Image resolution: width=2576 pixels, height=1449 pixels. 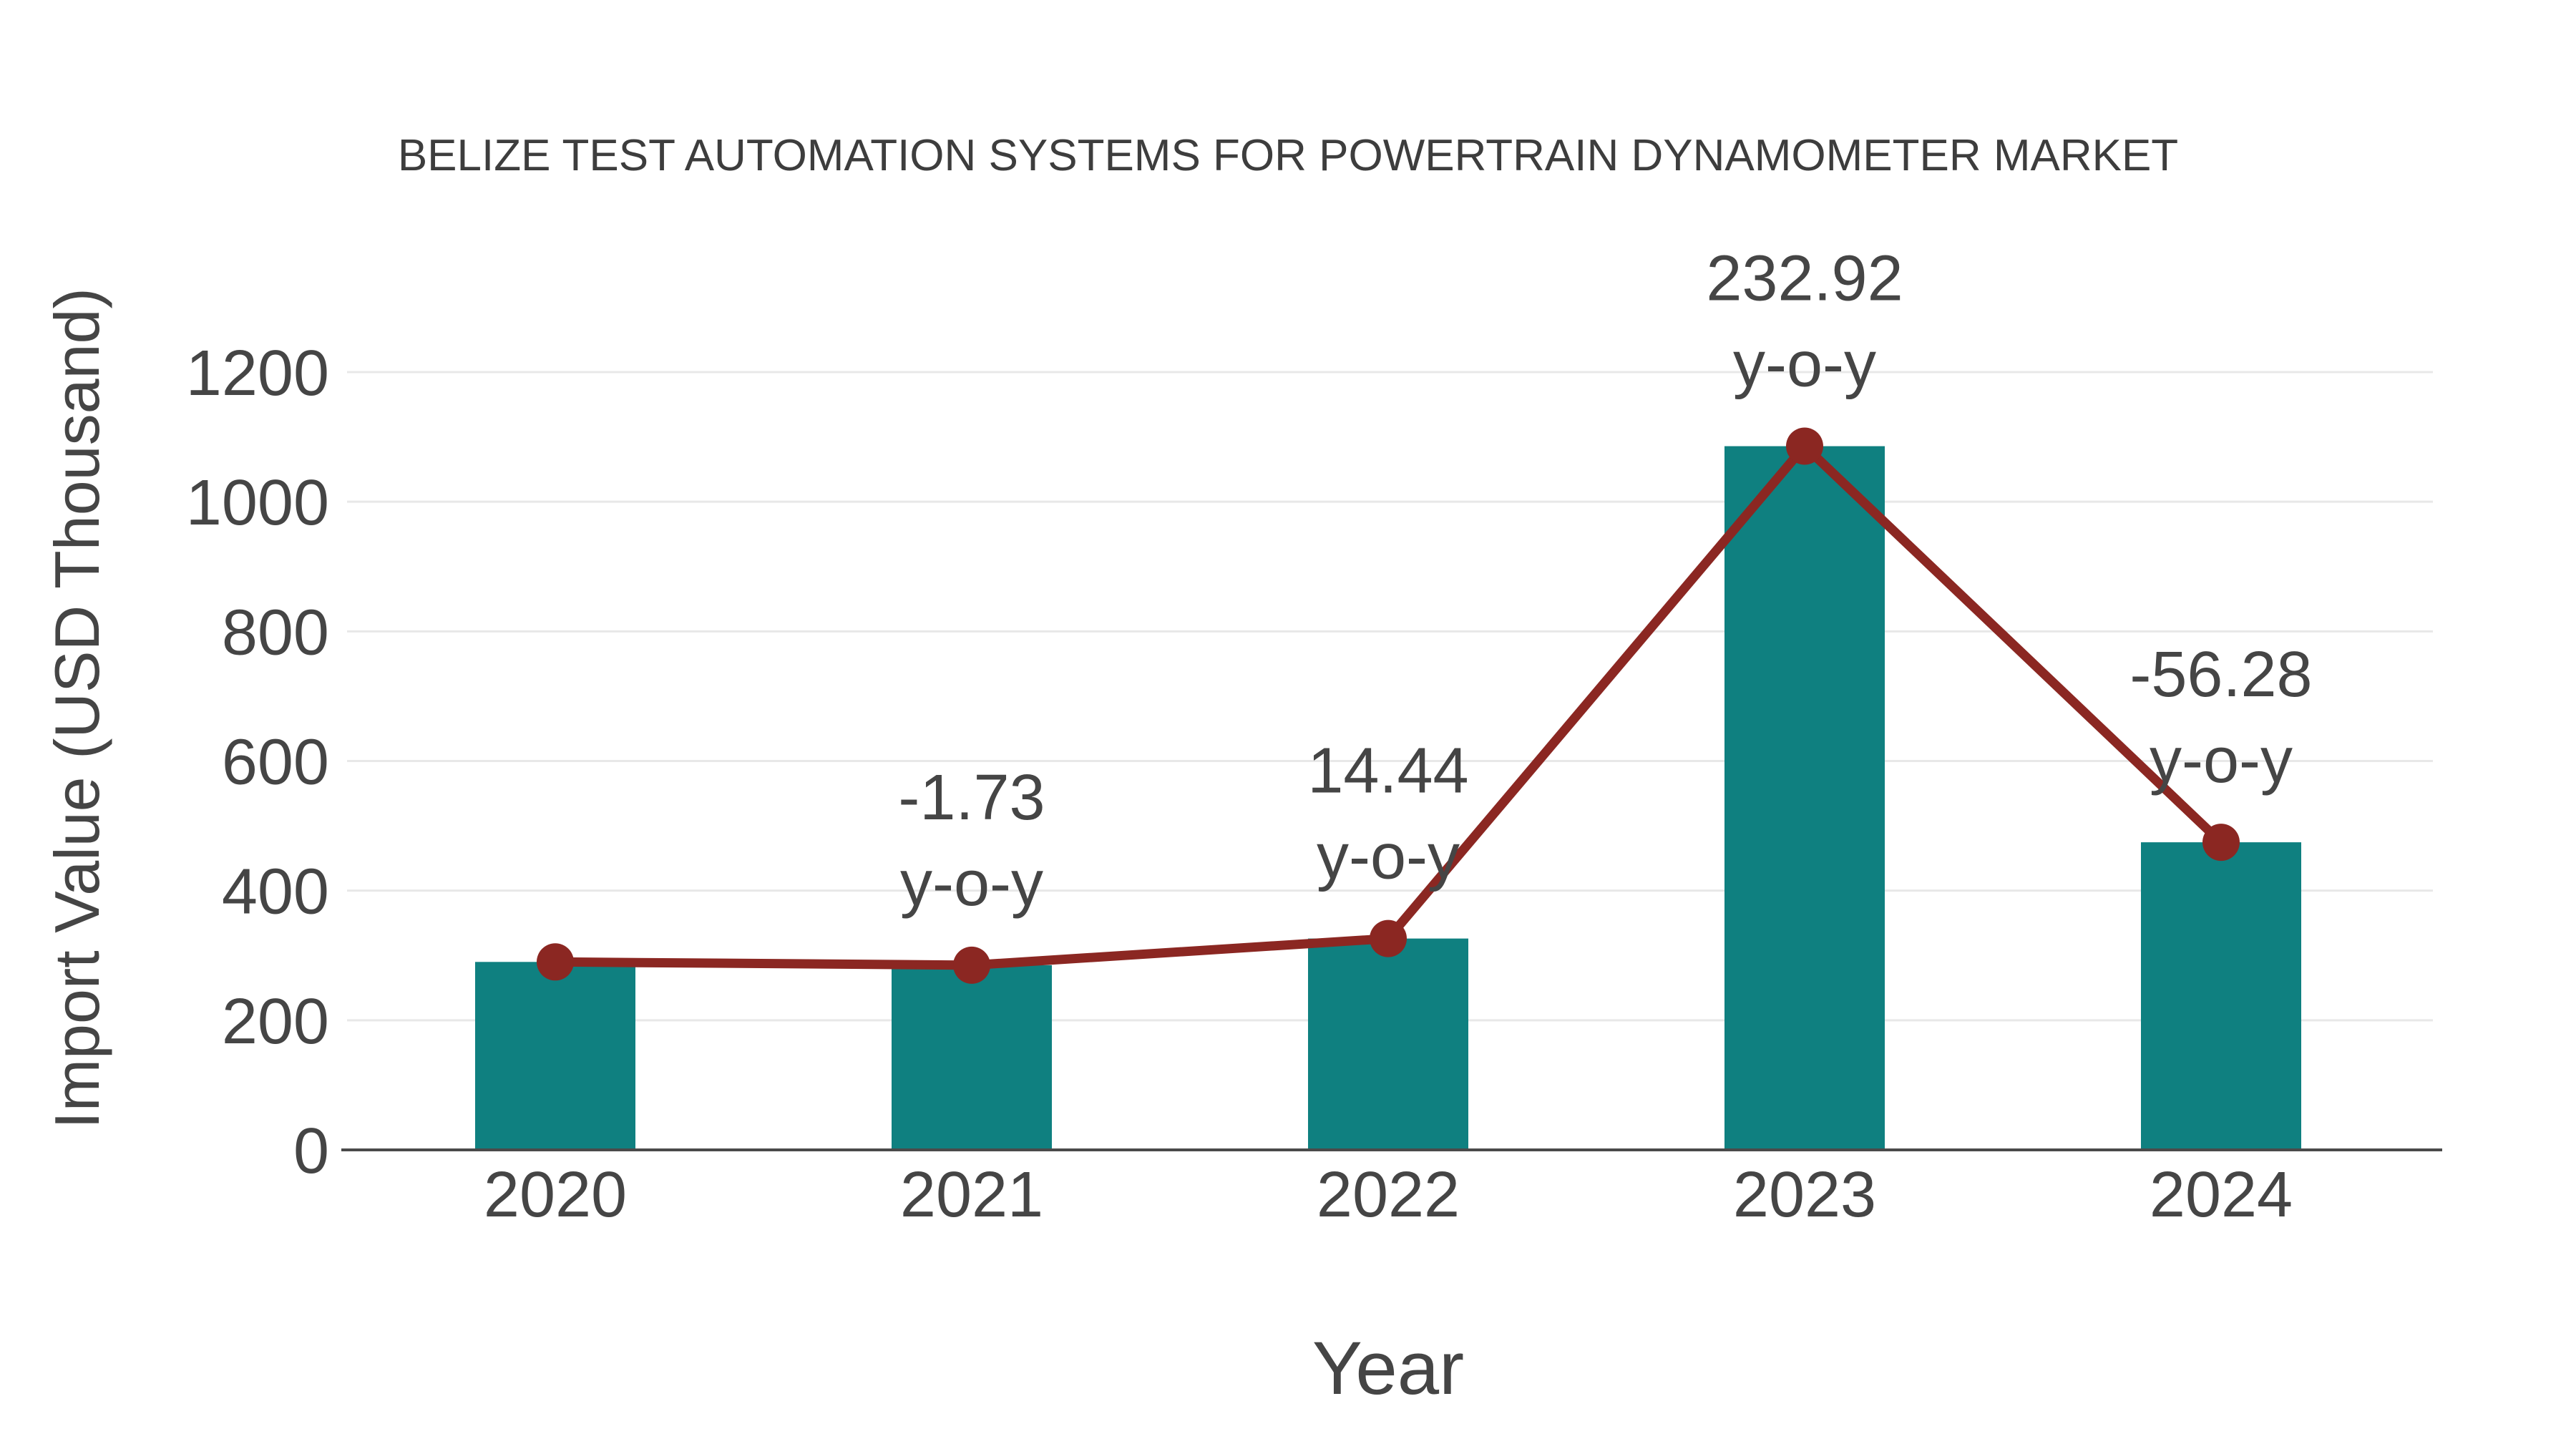 I want to click on x-axis-title: Year, so click(x=1388, y=1368).